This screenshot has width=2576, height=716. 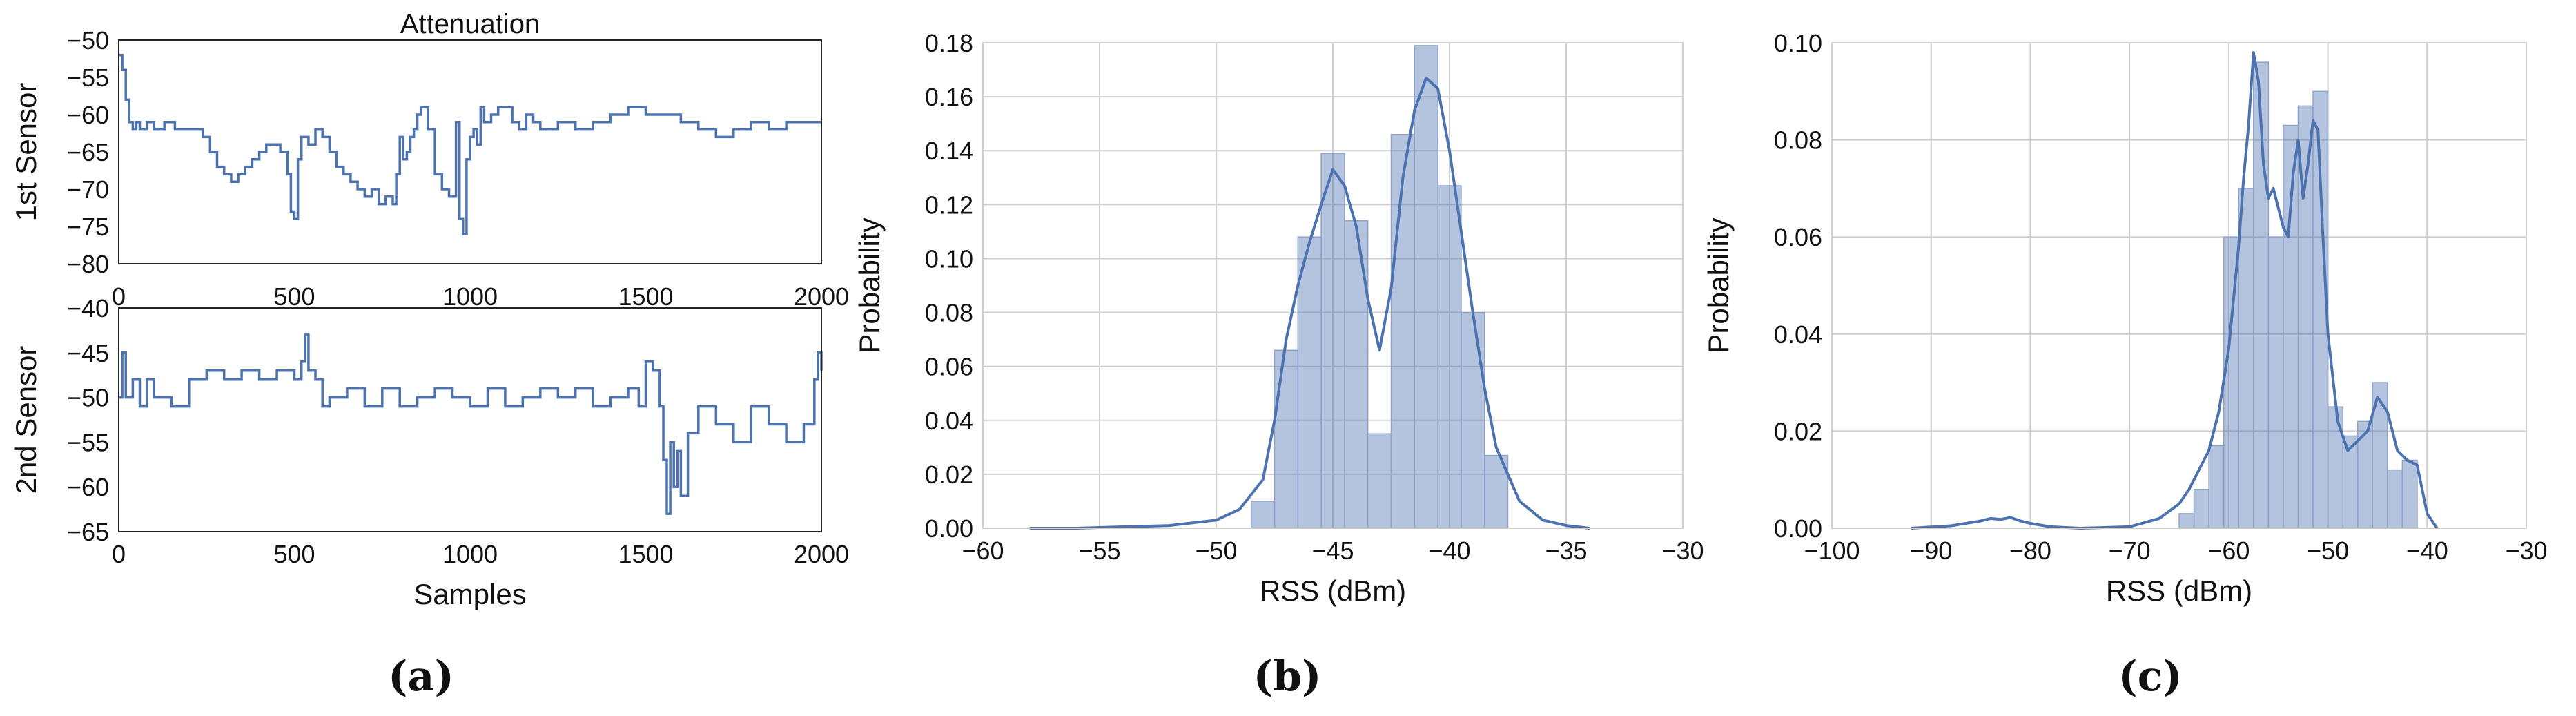 What do you see at coordinates (26, 420) in the screenshot?
I see `y-axis-label: 2nd Sensor` at bounding box center [26, 420].